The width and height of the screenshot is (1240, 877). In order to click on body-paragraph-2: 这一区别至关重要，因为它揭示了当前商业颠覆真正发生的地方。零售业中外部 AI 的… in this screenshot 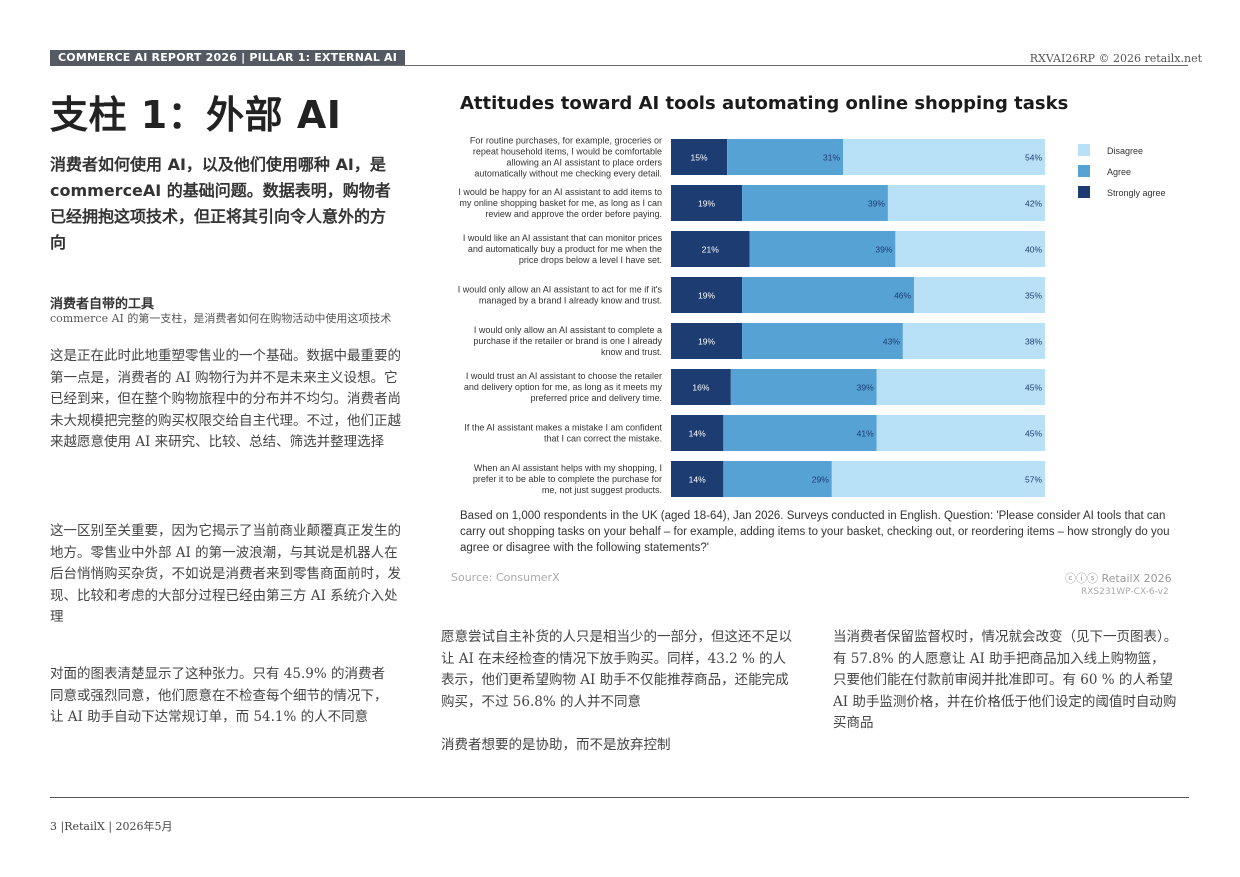, I will do `click(225, 574)`.